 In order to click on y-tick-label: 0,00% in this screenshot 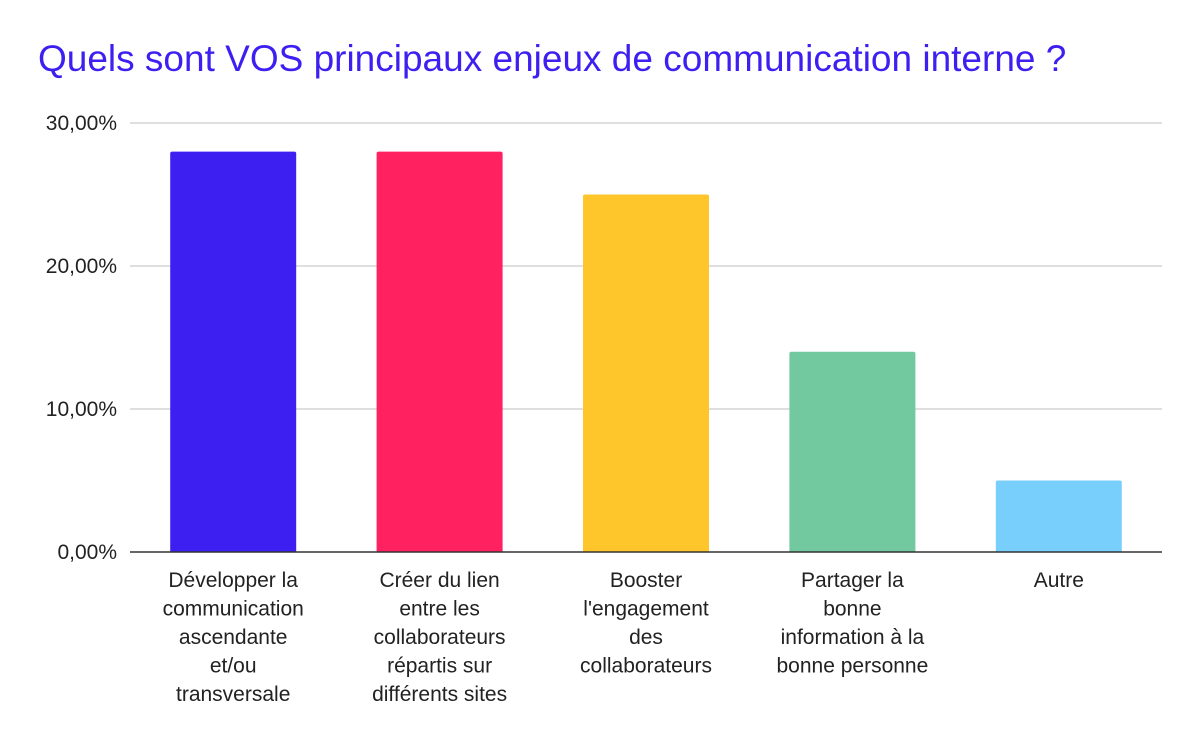, I will do `click(87, 552)`.